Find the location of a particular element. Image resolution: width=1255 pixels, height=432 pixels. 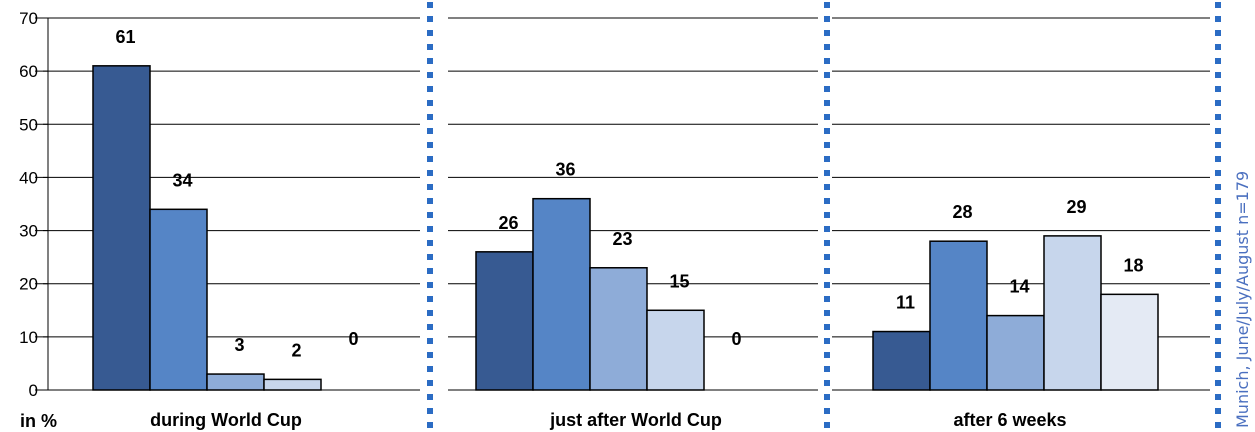

data-label: 26 is located at coordinates (508, 223).